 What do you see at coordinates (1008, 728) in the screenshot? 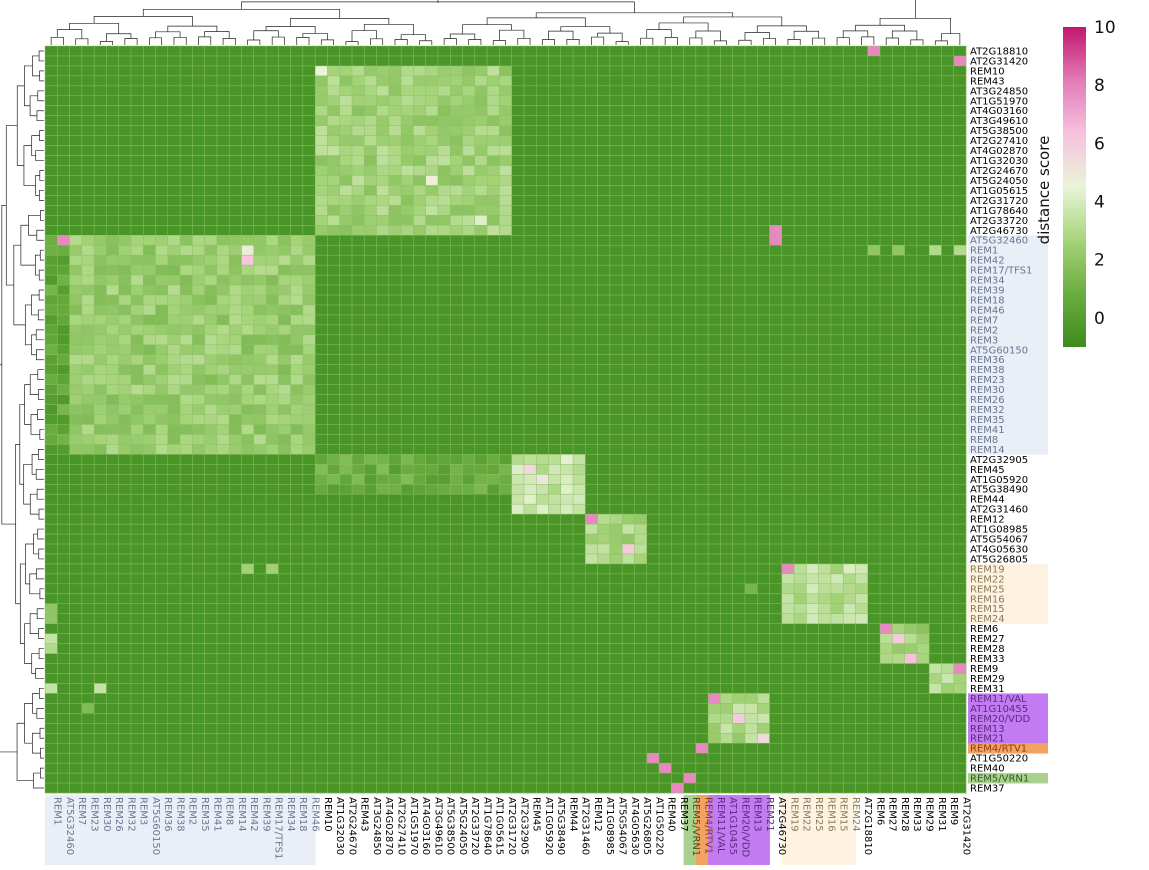
I see `row-band-purple` at bounding box center [1008, 728].